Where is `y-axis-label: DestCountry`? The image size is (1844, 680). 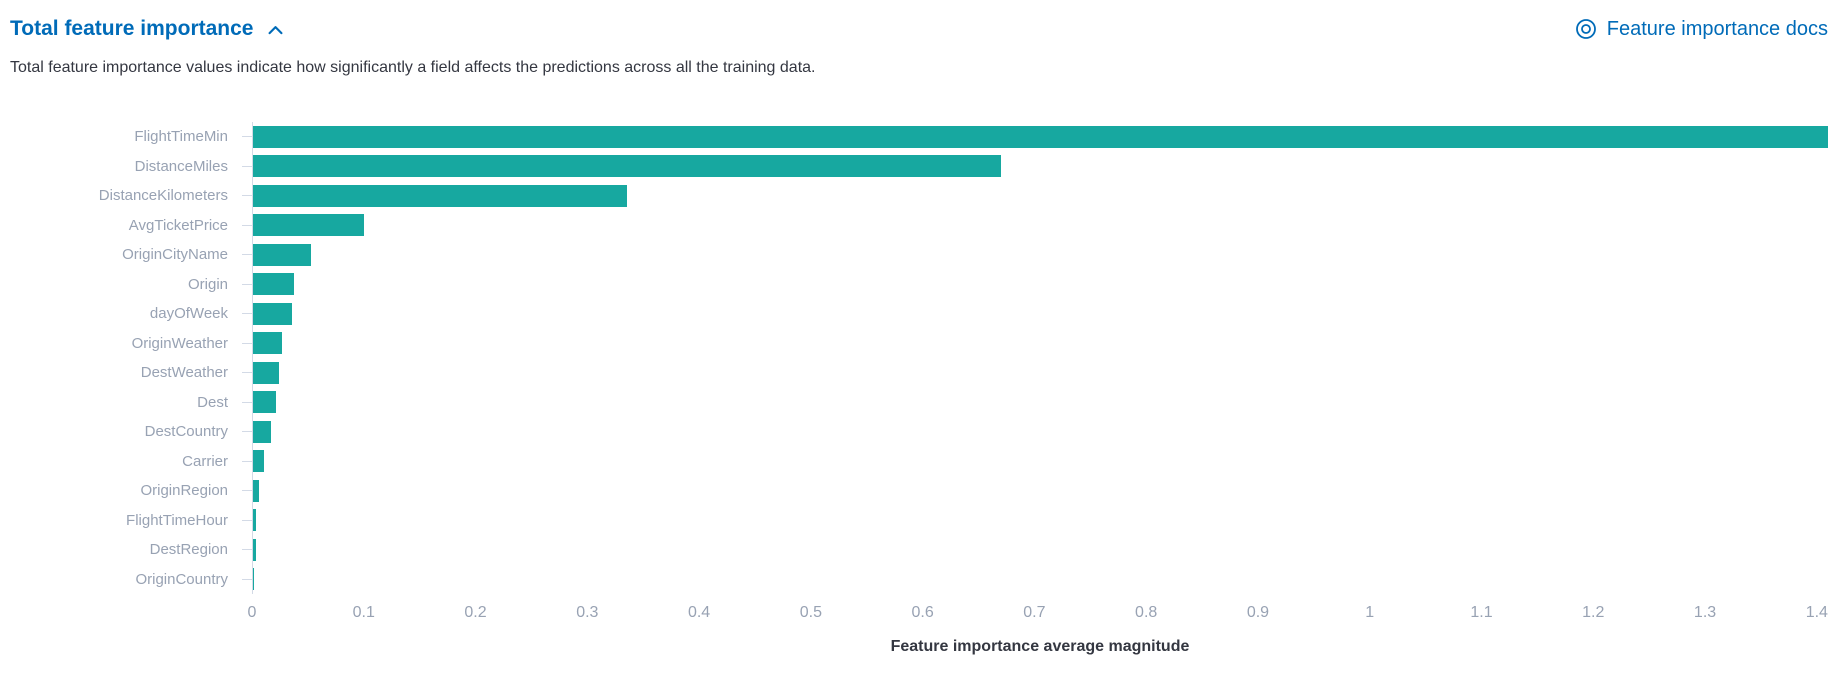 y-axis-label: DestCountry is located at coordinates (186, 432).